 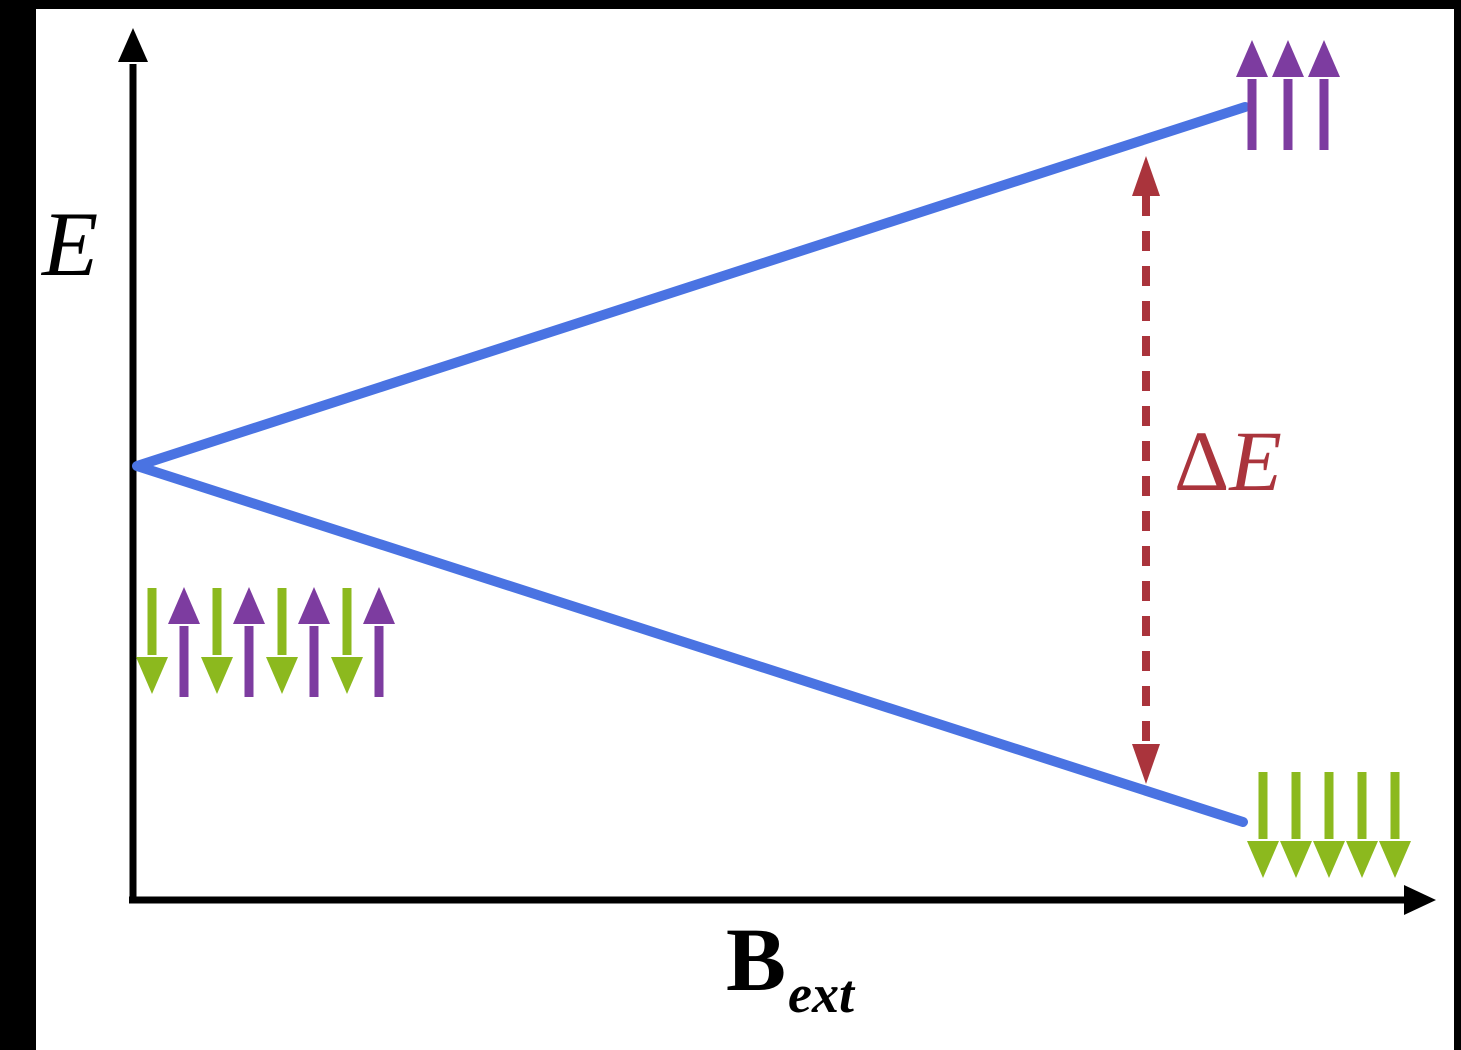 I want to click on x-axis-label: Bext, so click(x=790, y=969).